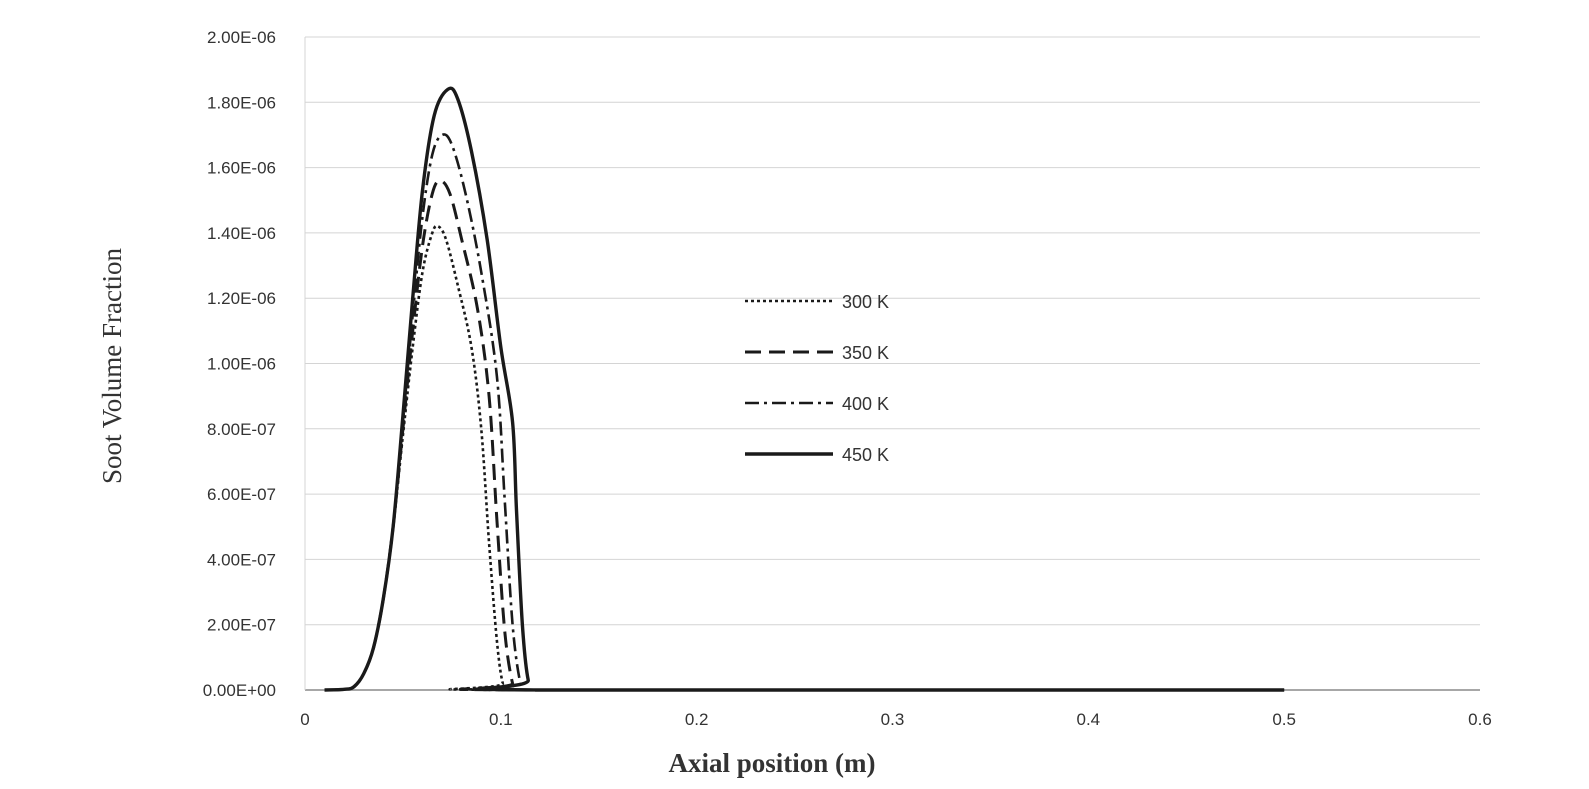  I want to click on x-axis-title: Axial position (m), so click(771, 763).